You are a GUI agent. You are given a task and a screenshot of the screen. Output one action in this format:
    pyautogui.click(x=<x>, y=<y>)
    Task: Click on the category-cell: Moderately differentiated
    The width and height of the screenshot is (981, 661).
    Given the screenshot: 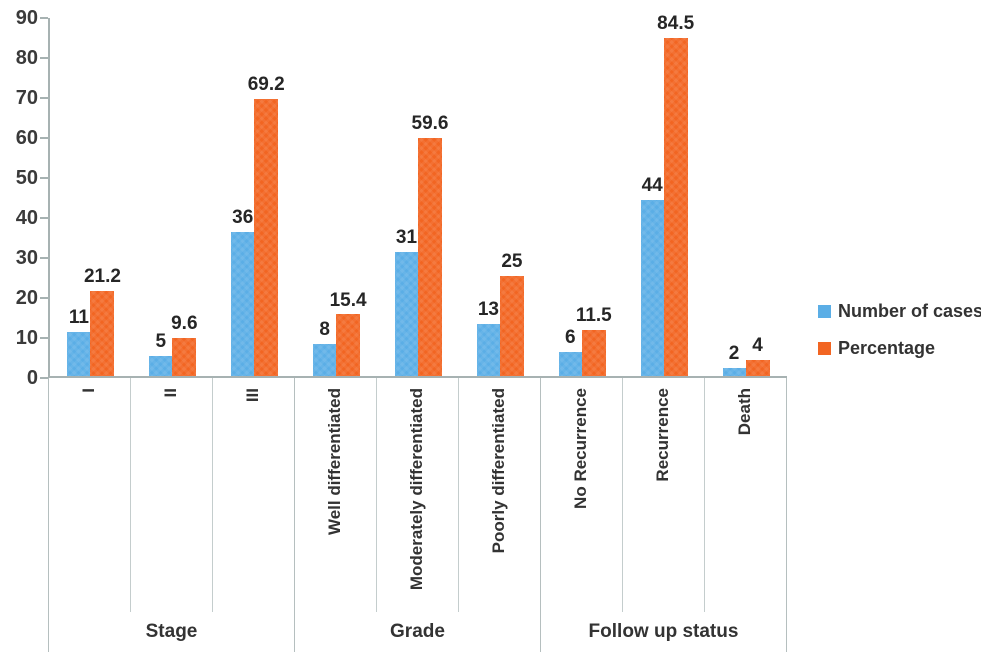 What is the action you would take?
    pyautogui.click(x=418, y=495)
    